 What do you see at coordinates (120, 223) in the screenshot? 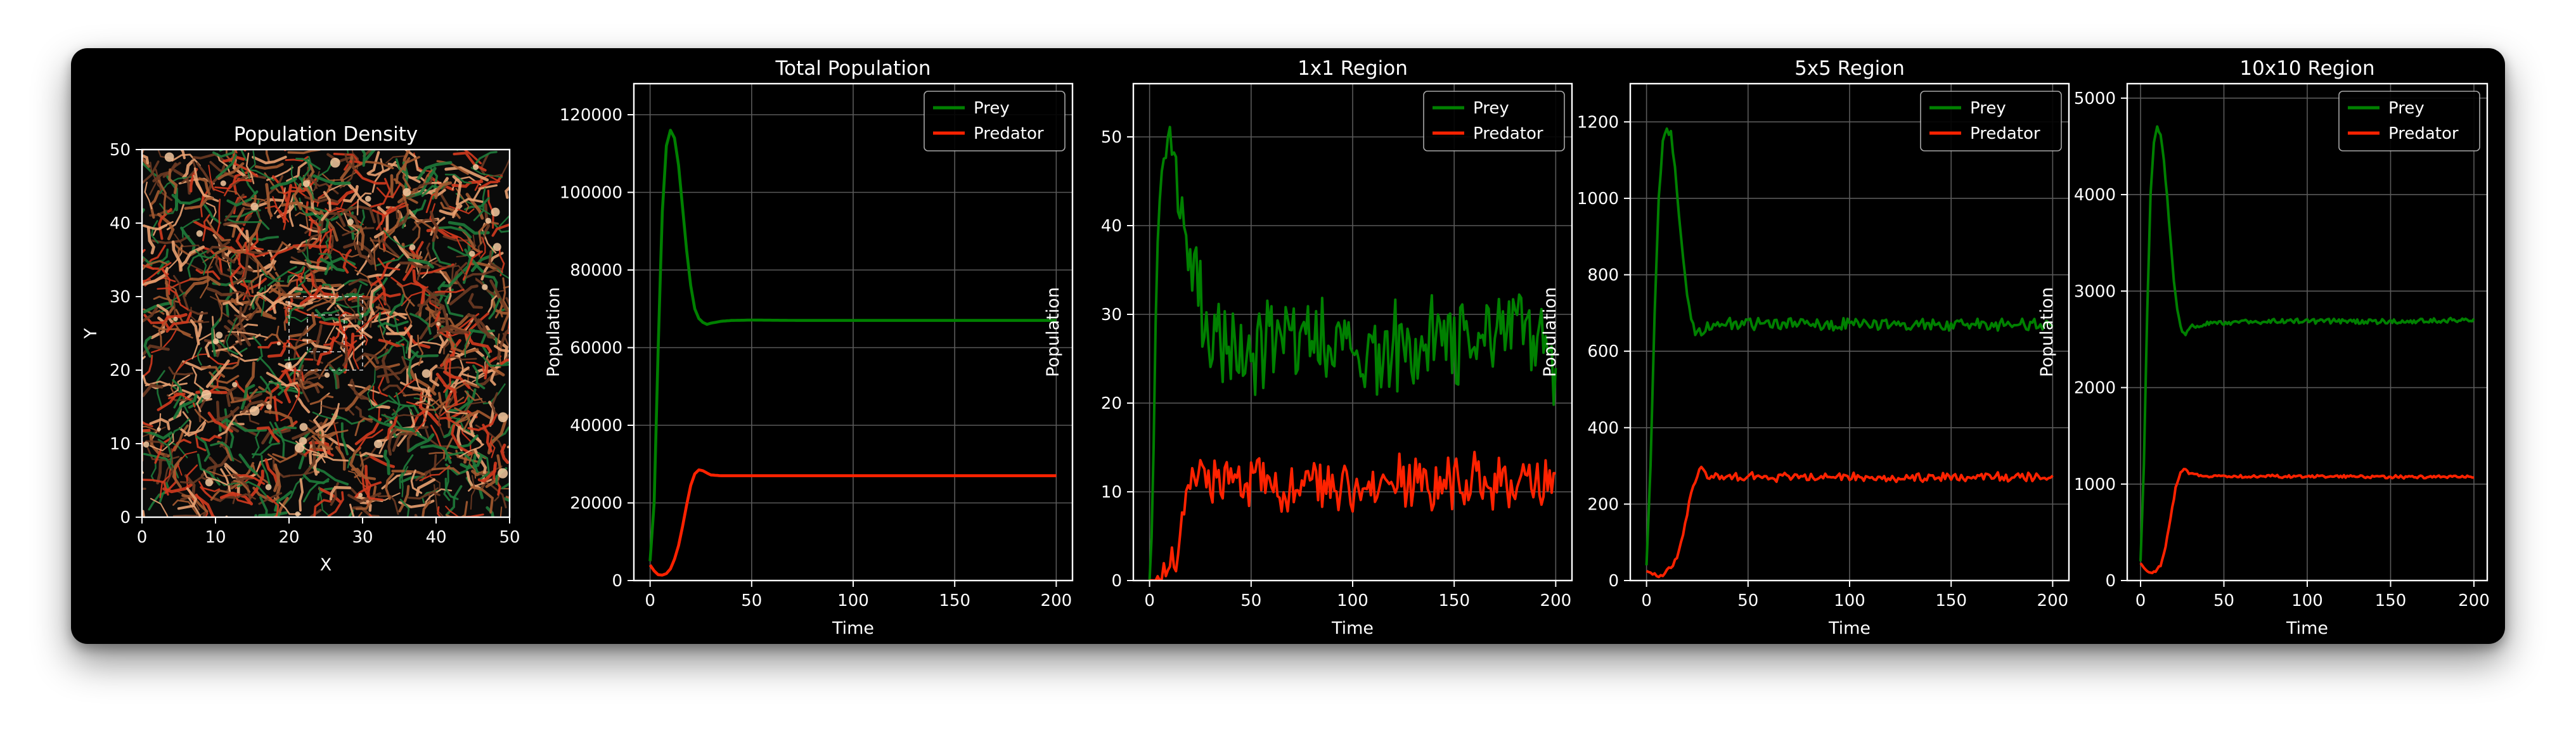
I see `y-tick-label: 40` at bounding box center [120, 223].